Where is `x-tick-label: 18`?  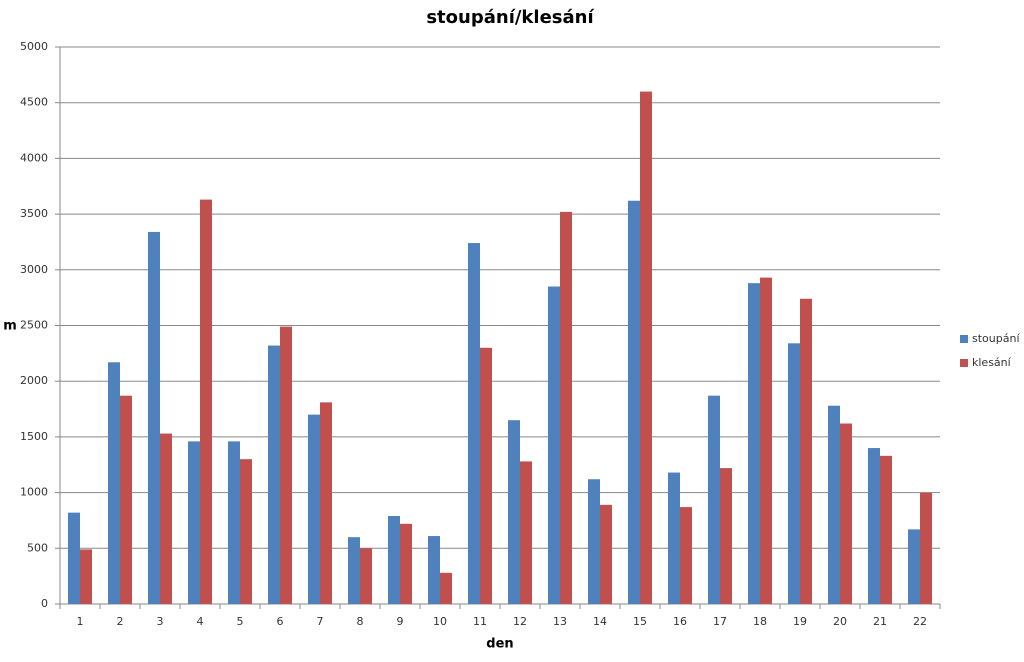
x-tick-label: 18 is located at coordinates (760, 621).